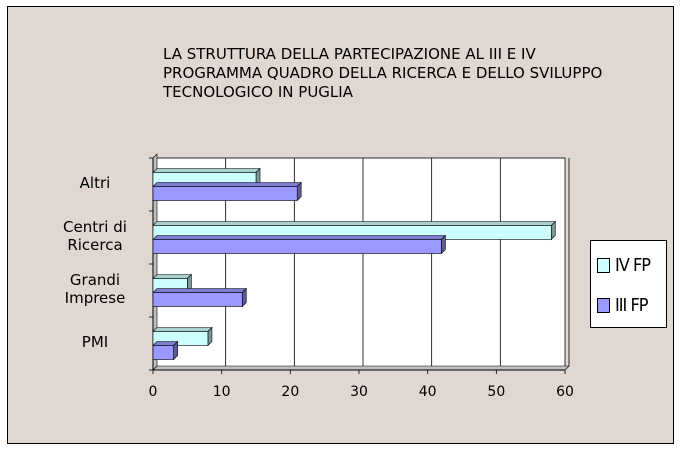 This screenshot has width=682, height=453. What do you see at coordinates (95, 235) in the screenshot?
I see `category-label: Centri di Ricerca` at bounding box center [95, 235].